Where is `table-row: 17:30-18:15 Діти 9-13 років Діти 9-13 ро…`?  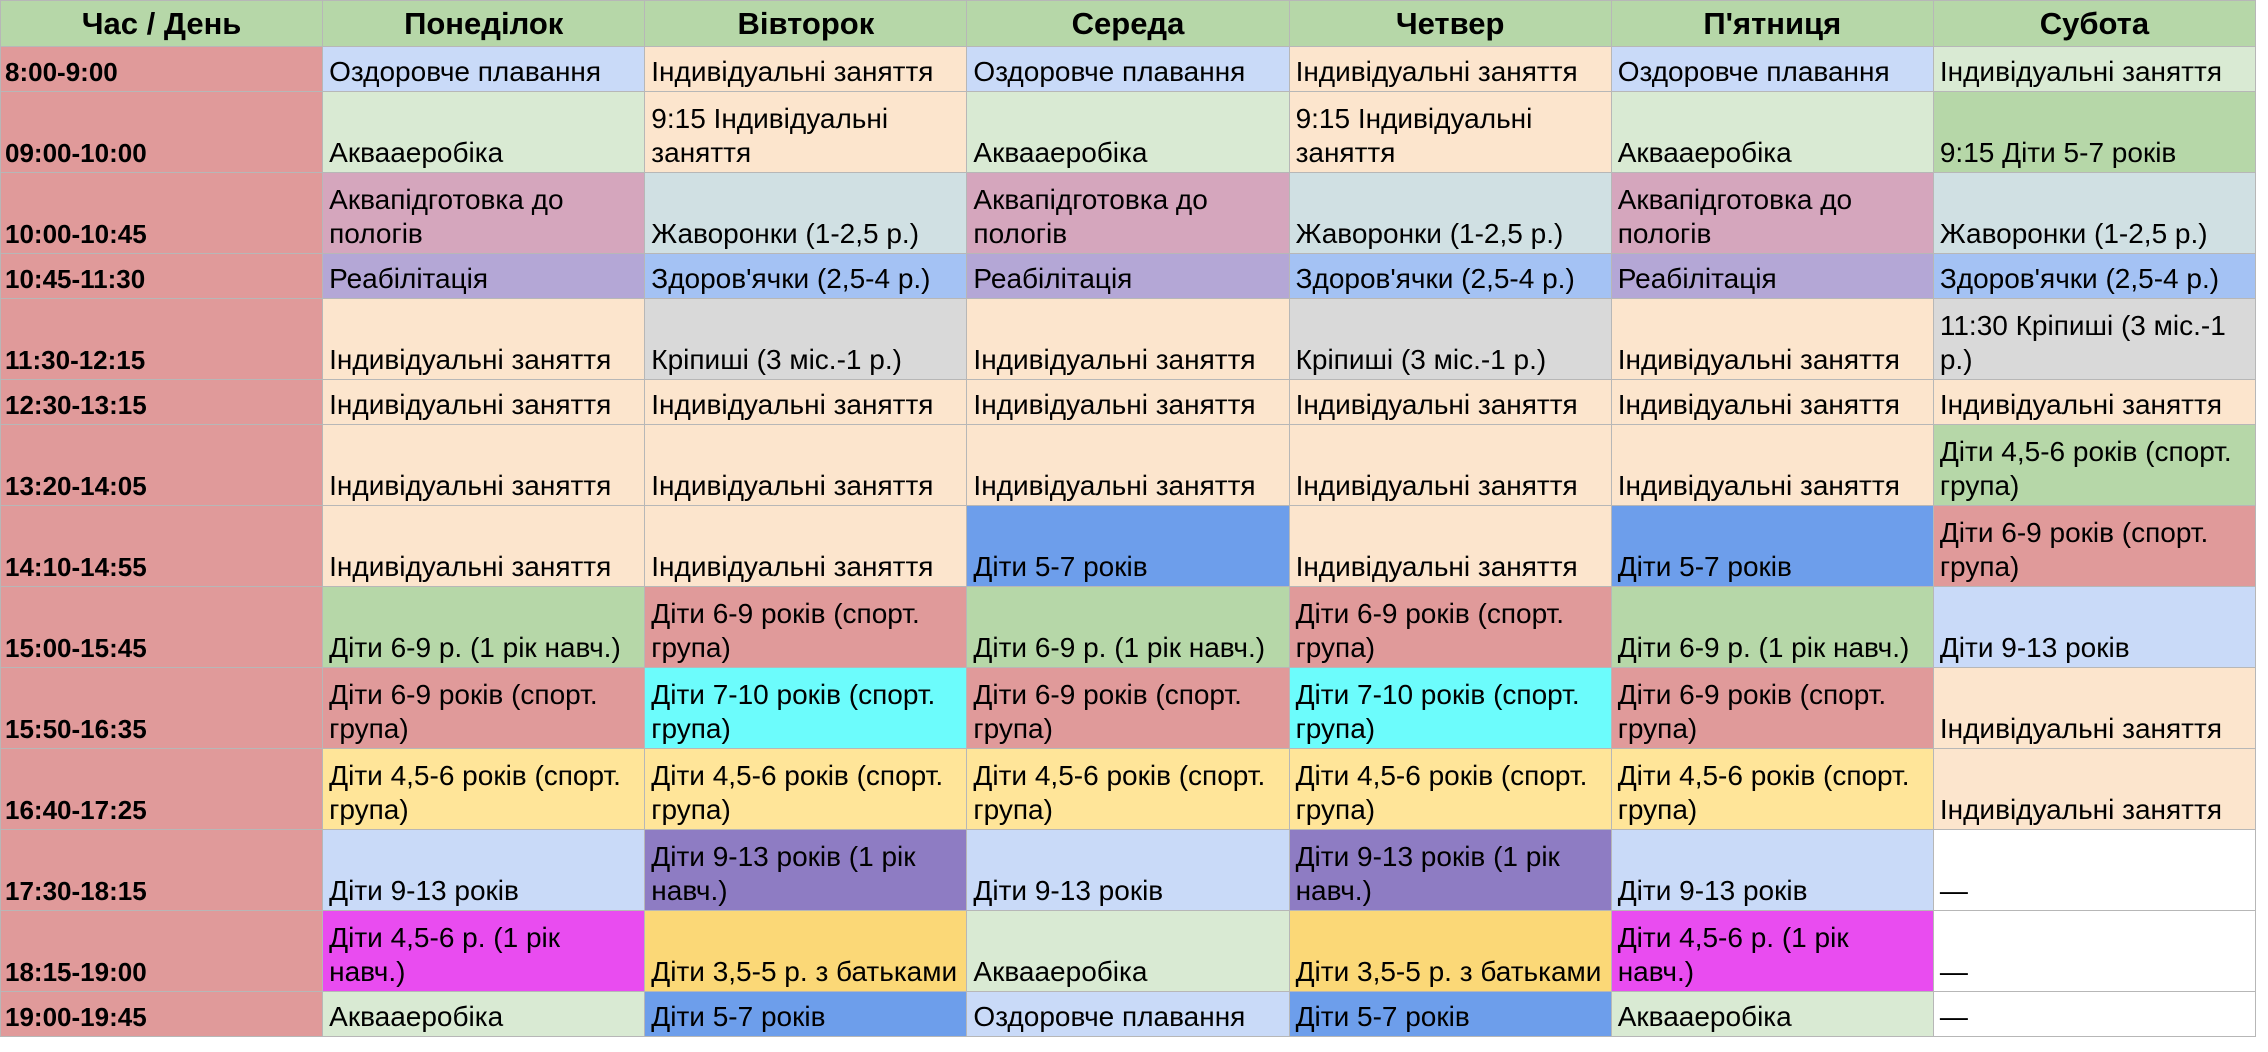 table-row: 17:30-18:15 Діти 9-13 років Діти 9-13 ро… is located at coordinates (1128, 870).